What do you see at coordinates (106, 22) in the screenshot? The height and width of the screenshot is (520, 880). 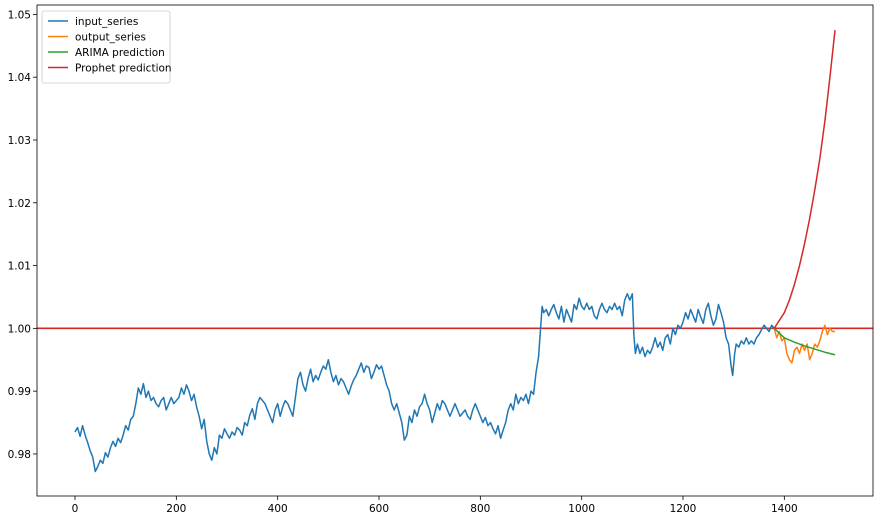 I see `legend-label-input-series: input_series` at bounding box center [106, 22].